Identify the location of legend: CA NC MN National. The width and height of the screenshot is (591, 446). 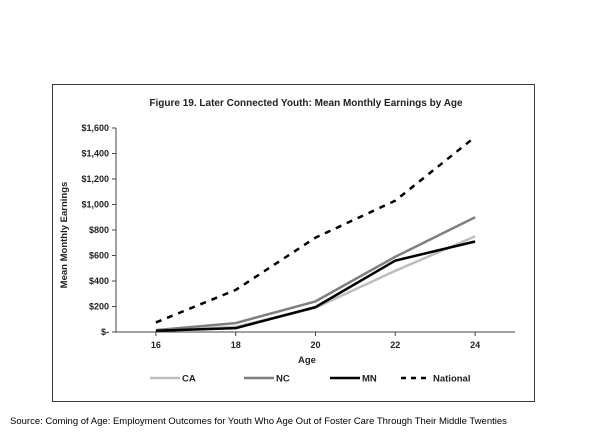
(310, 379).